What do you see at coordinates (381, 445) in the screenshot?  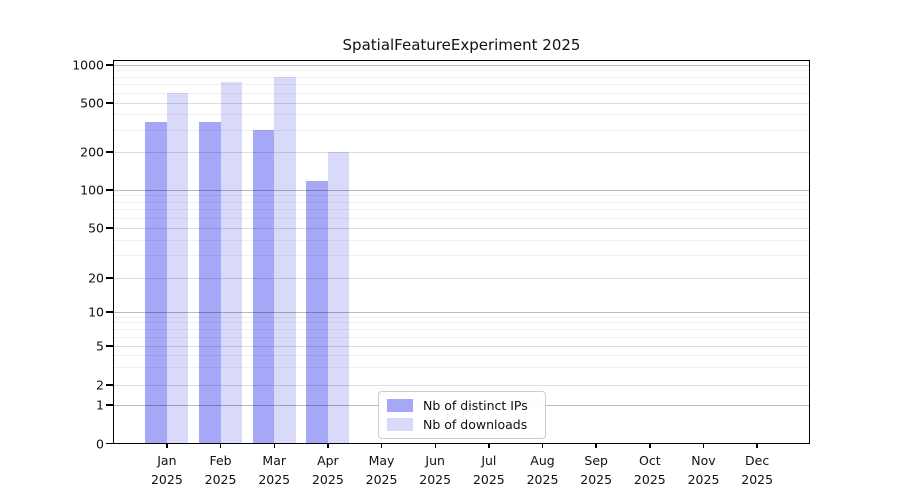 I see `x-tick-mark-may` at bounding box center [381, 445].